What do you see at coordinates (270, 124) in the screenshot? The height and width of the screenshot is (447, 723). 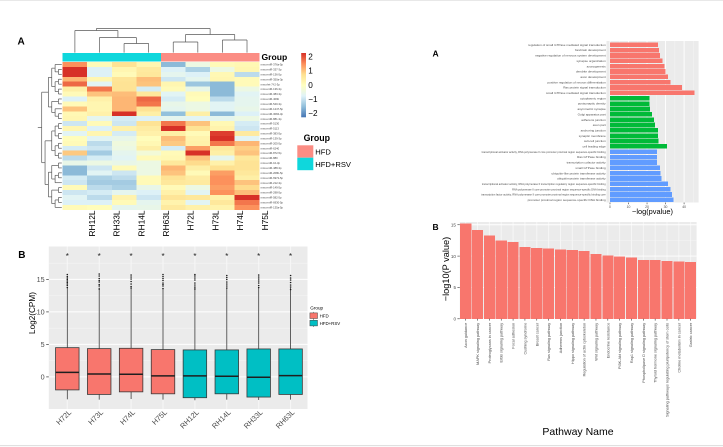 I see `svg-text: mmu-miR-5130` at bounding box center [270, 124].